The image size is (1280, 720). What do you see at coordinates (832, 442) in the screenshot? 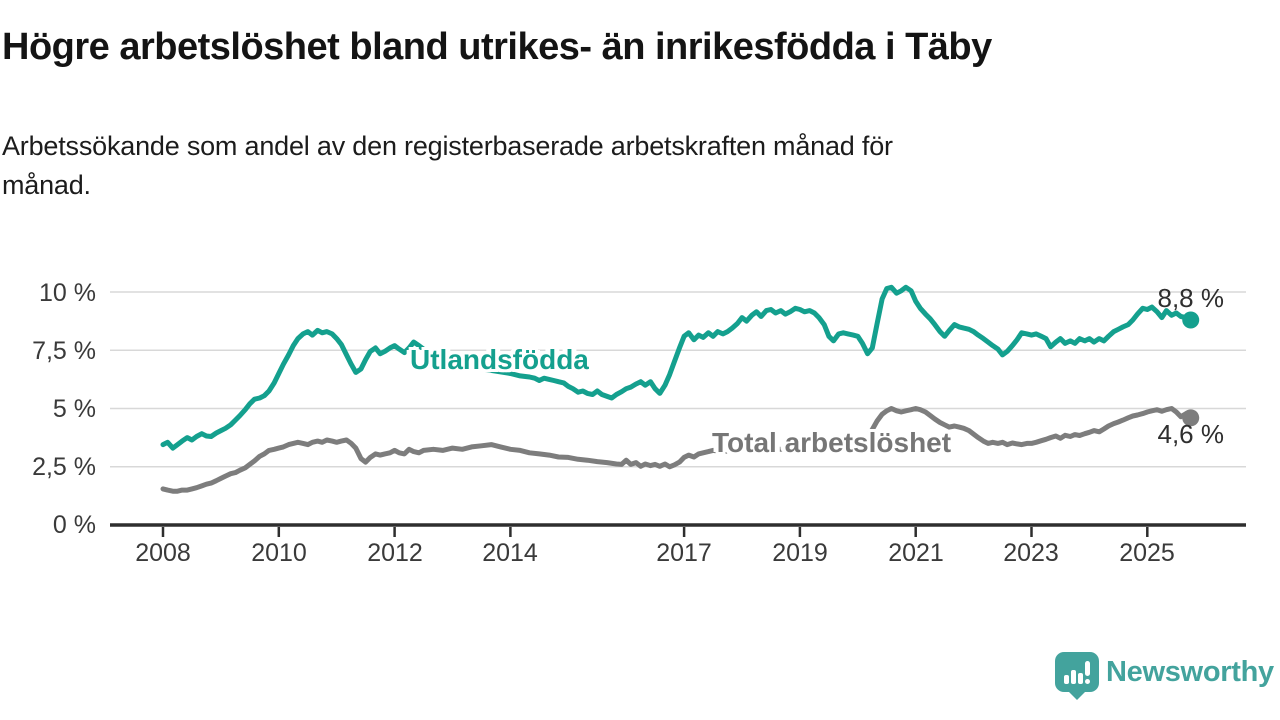
I see `series-label-total-arbetsloshet: Total arbetslöshet` at bounding box center [832, 442].